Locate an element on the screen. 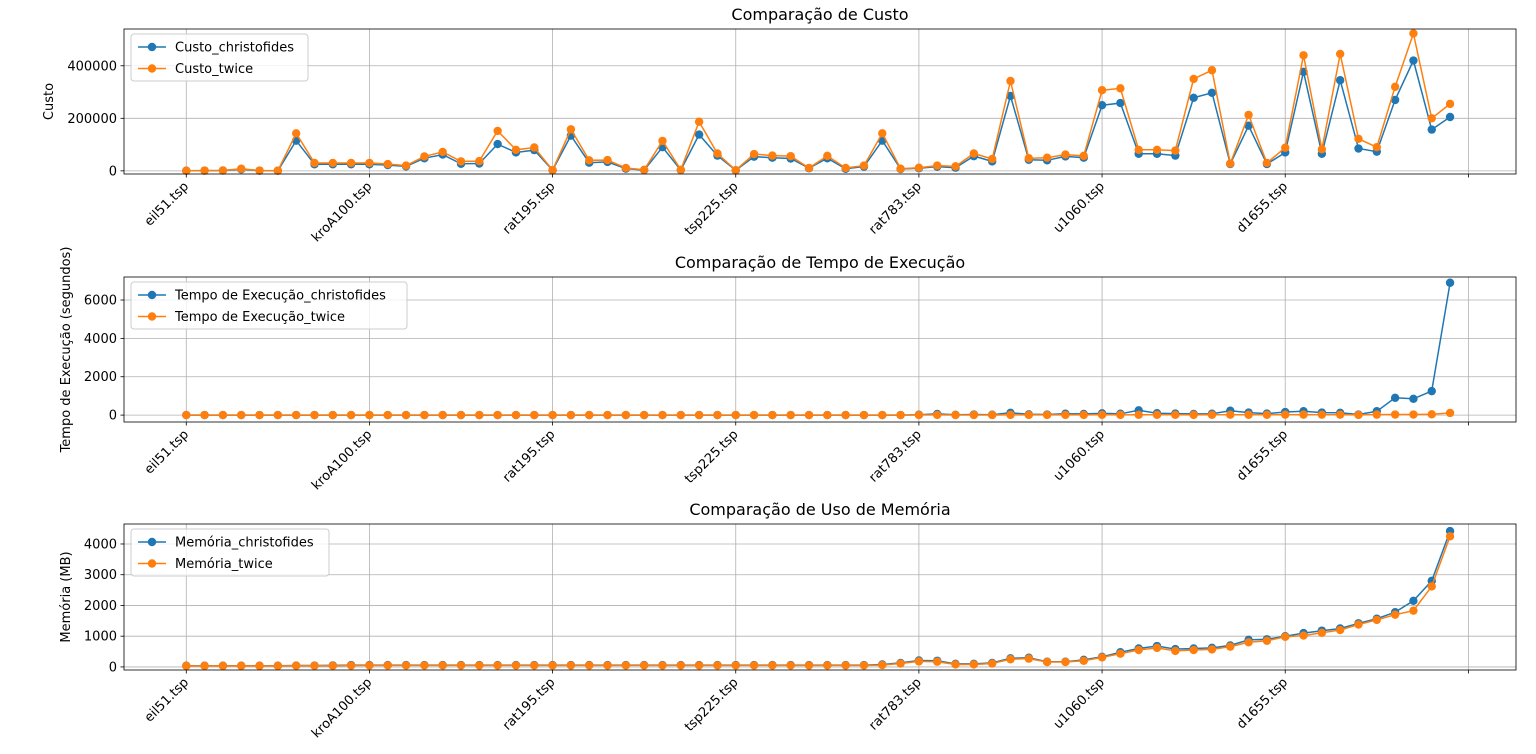  y-tick-label: 1000 is located at coordinates (100, 637).